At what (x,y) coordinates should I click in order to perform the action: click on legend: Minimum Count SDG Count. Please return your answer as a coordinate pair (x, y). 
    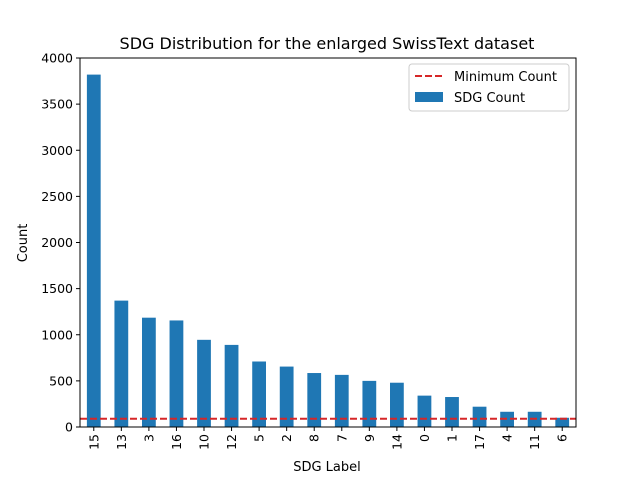
    Looking at the image, I should click on (489, 87).